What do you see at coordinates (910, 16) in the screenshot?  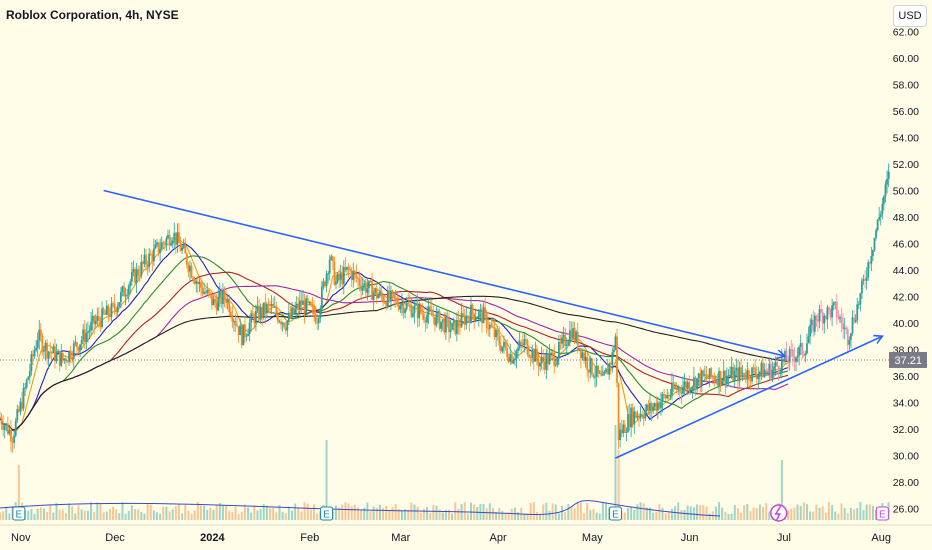 I see `currency-button: USD` at bounding box center [910, 16].